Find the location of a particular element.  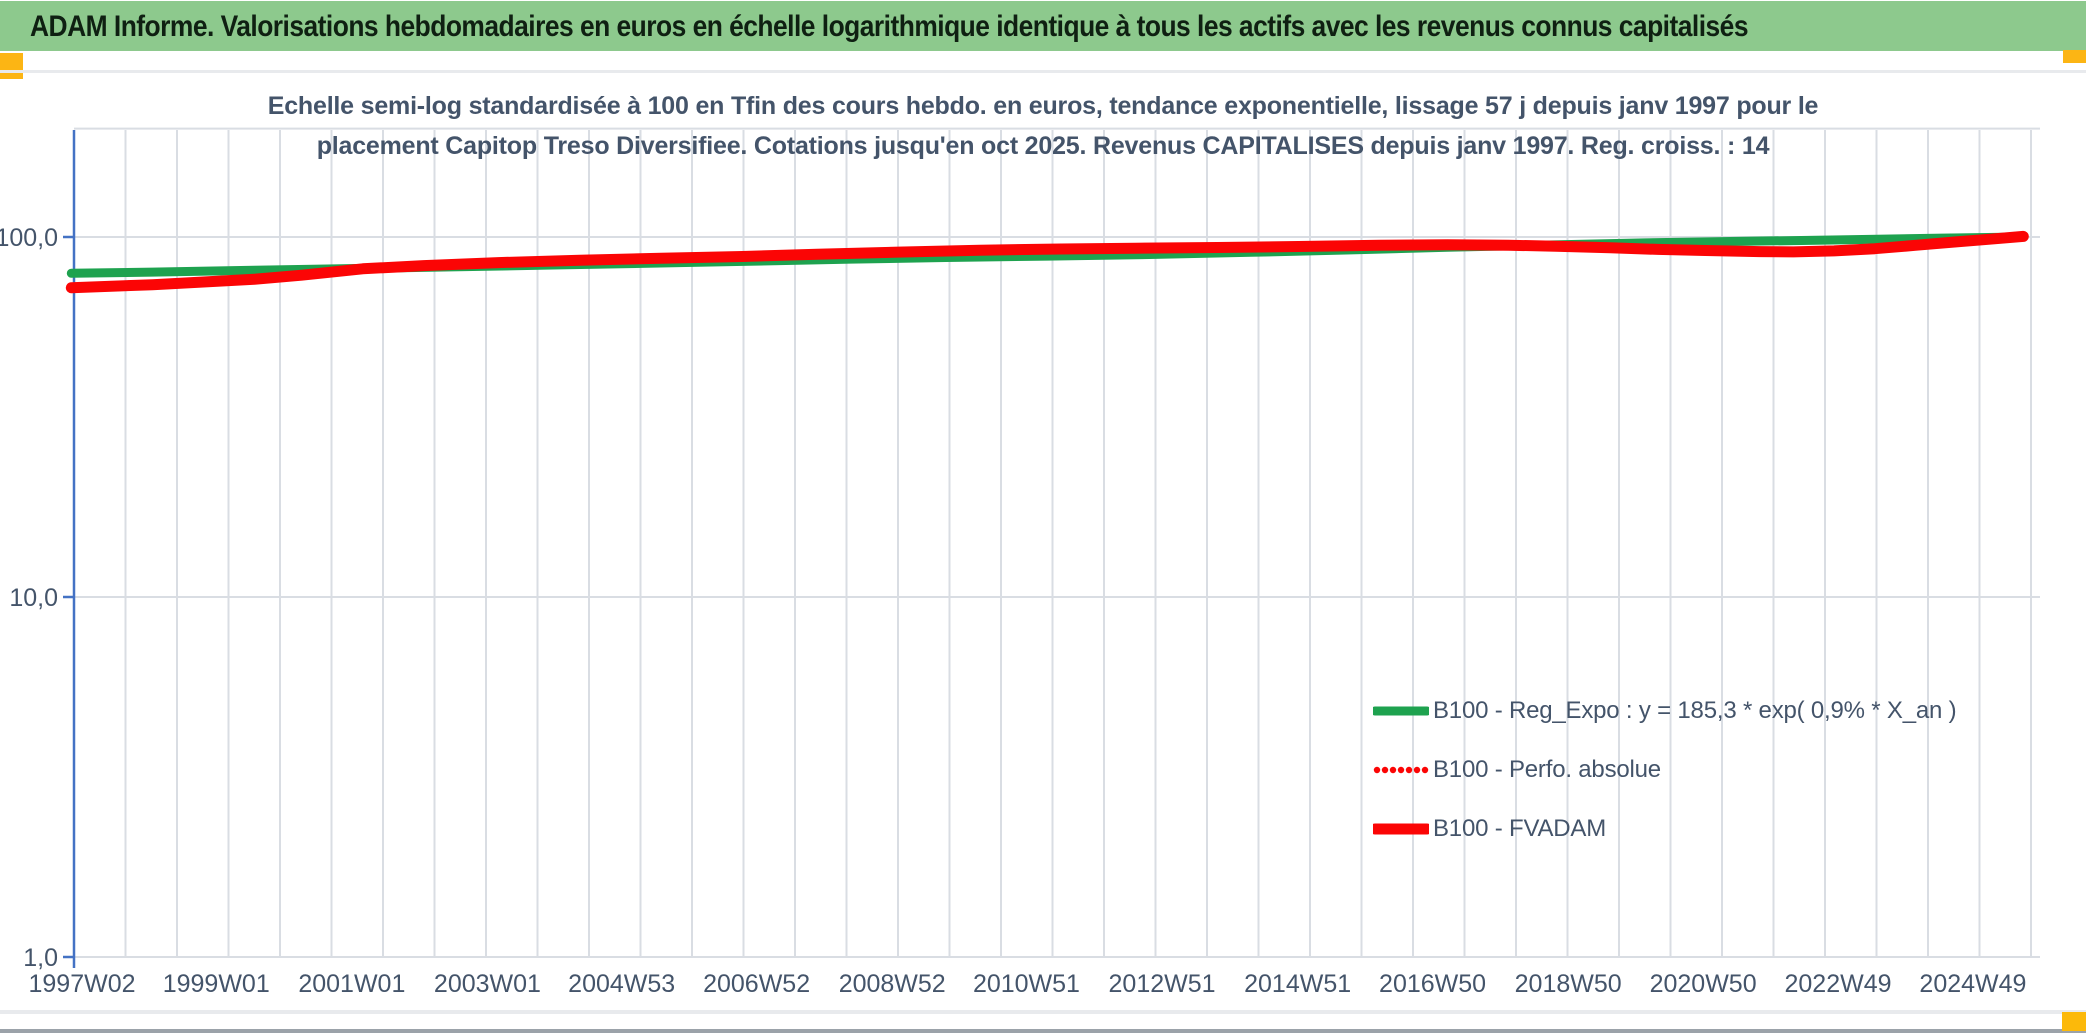

legend-label: B100 - FVADAM is located at coordinates (1520, 828).